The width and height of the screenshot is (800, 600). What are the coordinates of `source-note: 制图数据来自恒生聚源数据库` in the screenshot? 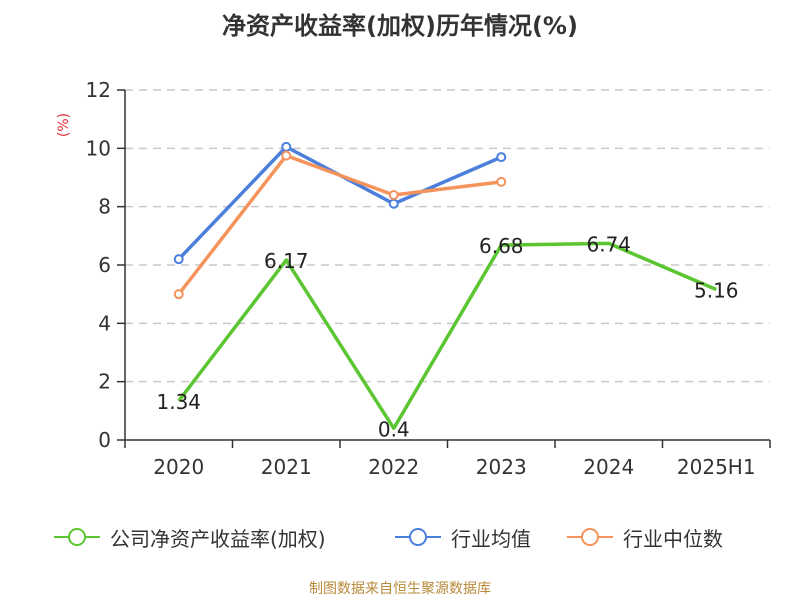 It's located at (400, 589).